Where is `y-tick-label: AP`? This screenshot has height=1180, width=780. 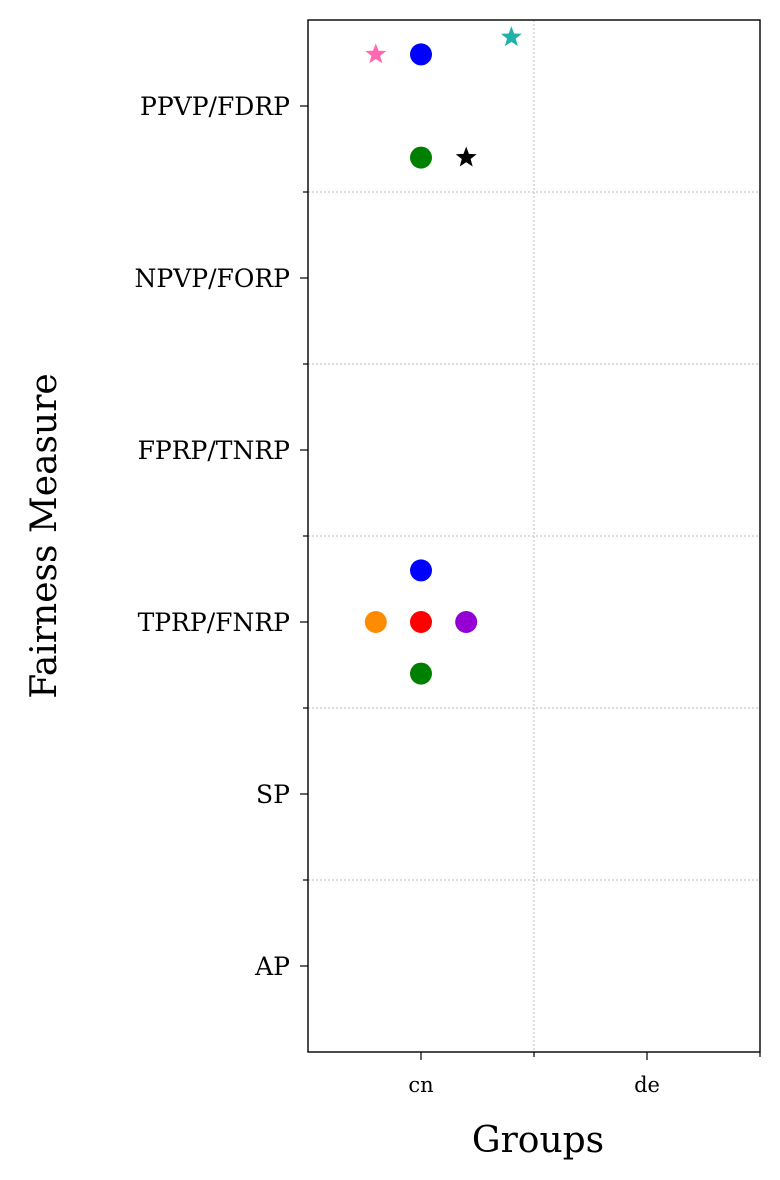 y-tick-label: AP is located at coordinates (272, 966).